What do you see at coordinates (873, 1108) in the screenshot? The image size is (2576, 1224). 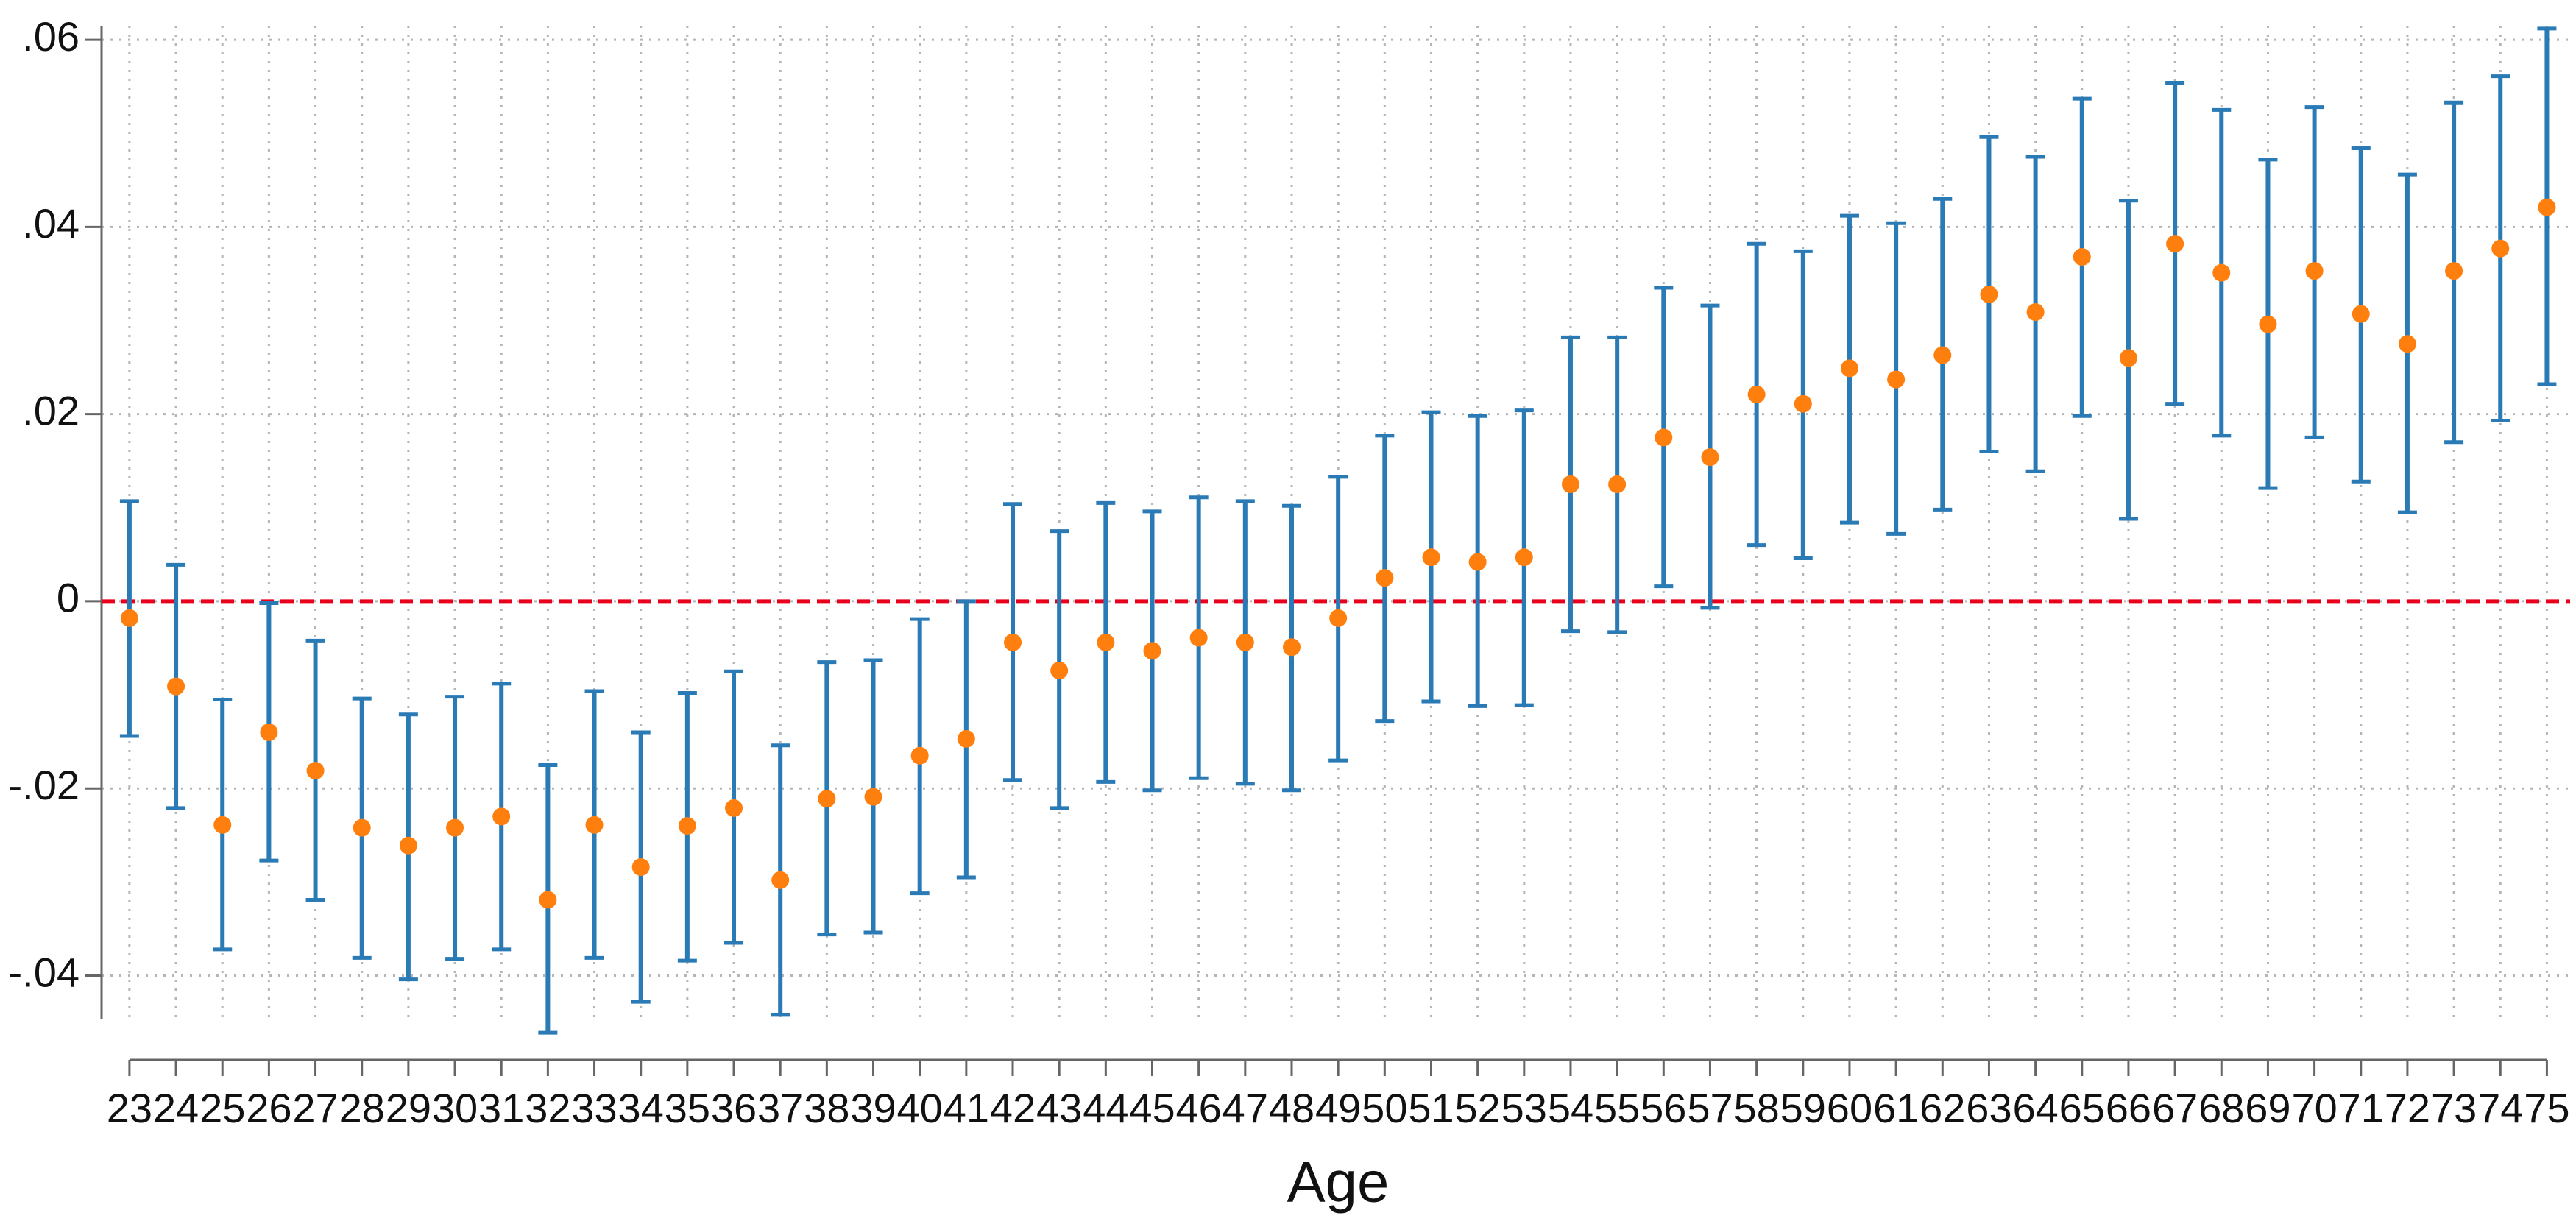 I see `x-tick-label: 39` at bounding box center [873, 1108].